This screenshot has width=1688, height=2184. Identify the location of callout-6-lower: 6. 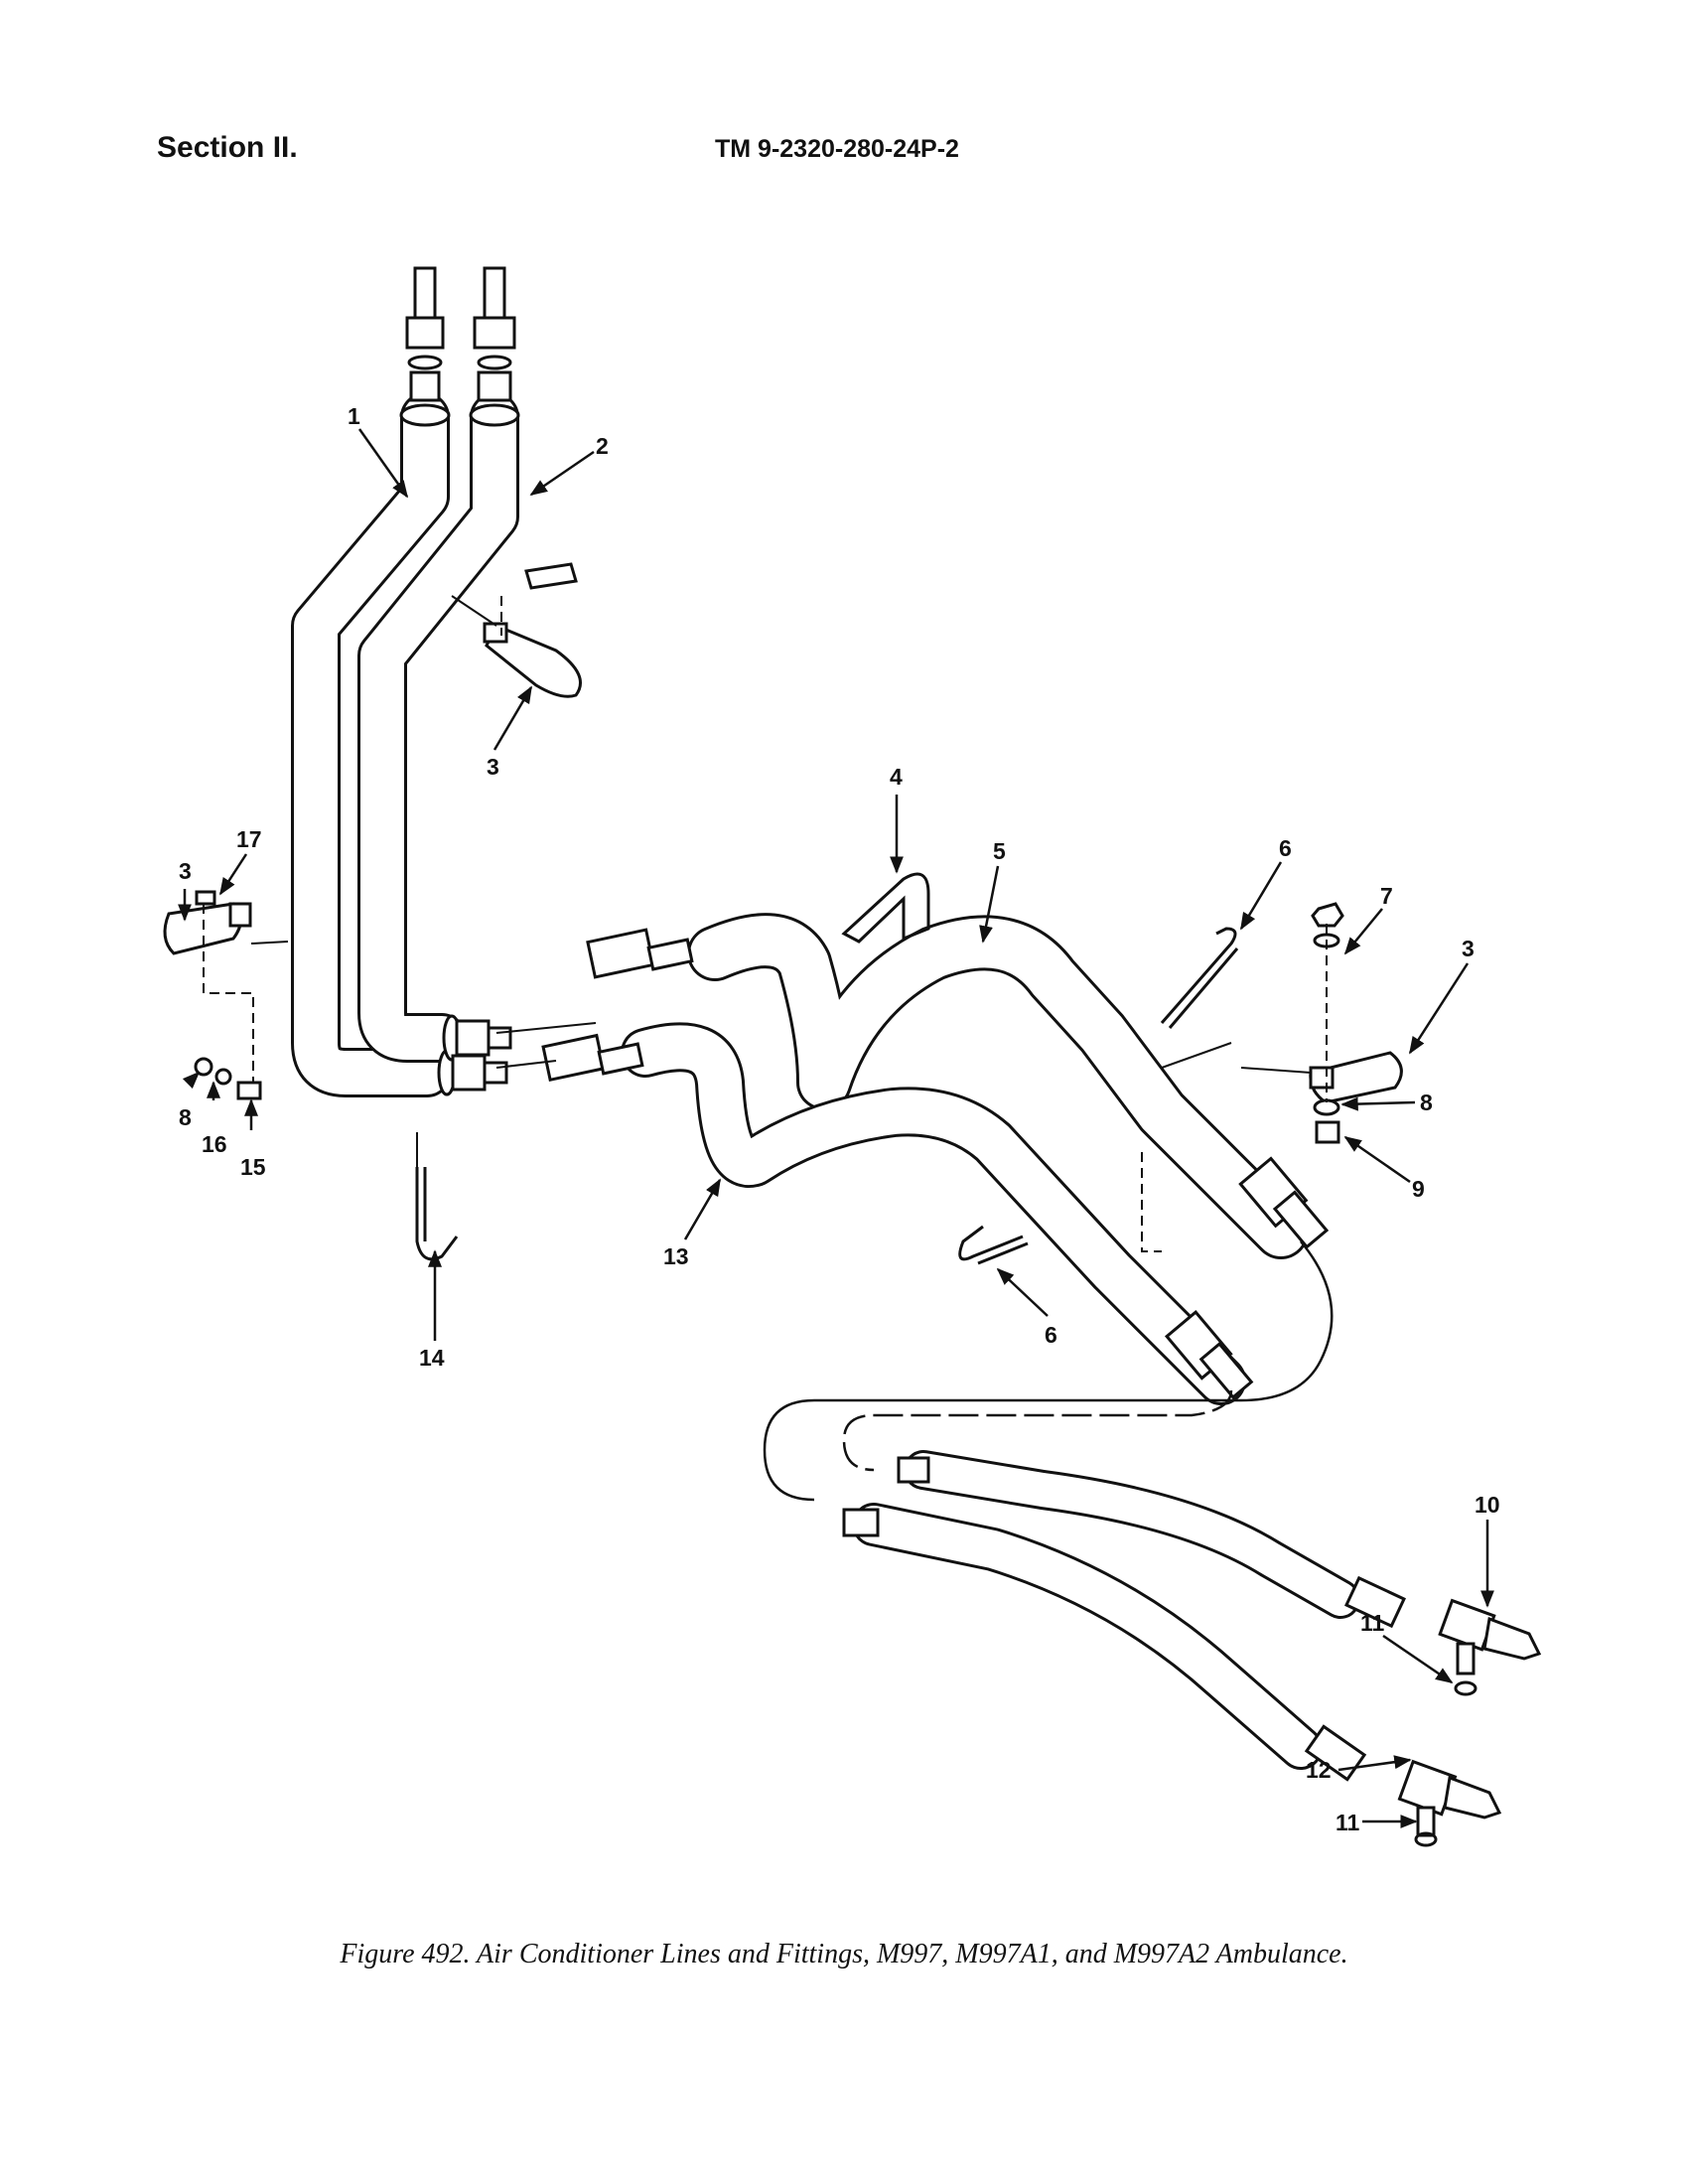
(1051, 1335).